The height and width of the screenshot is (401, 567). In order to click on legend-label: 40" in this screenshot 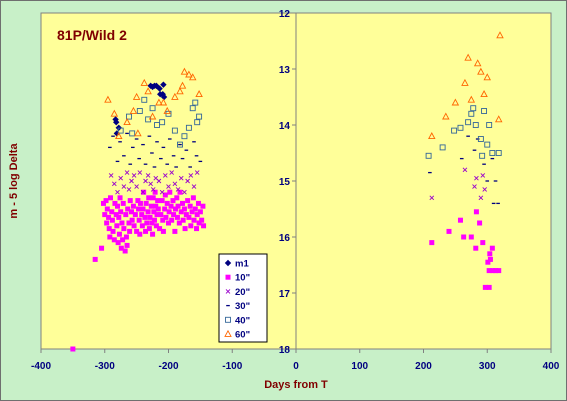, I will do `click(242, 320)`.